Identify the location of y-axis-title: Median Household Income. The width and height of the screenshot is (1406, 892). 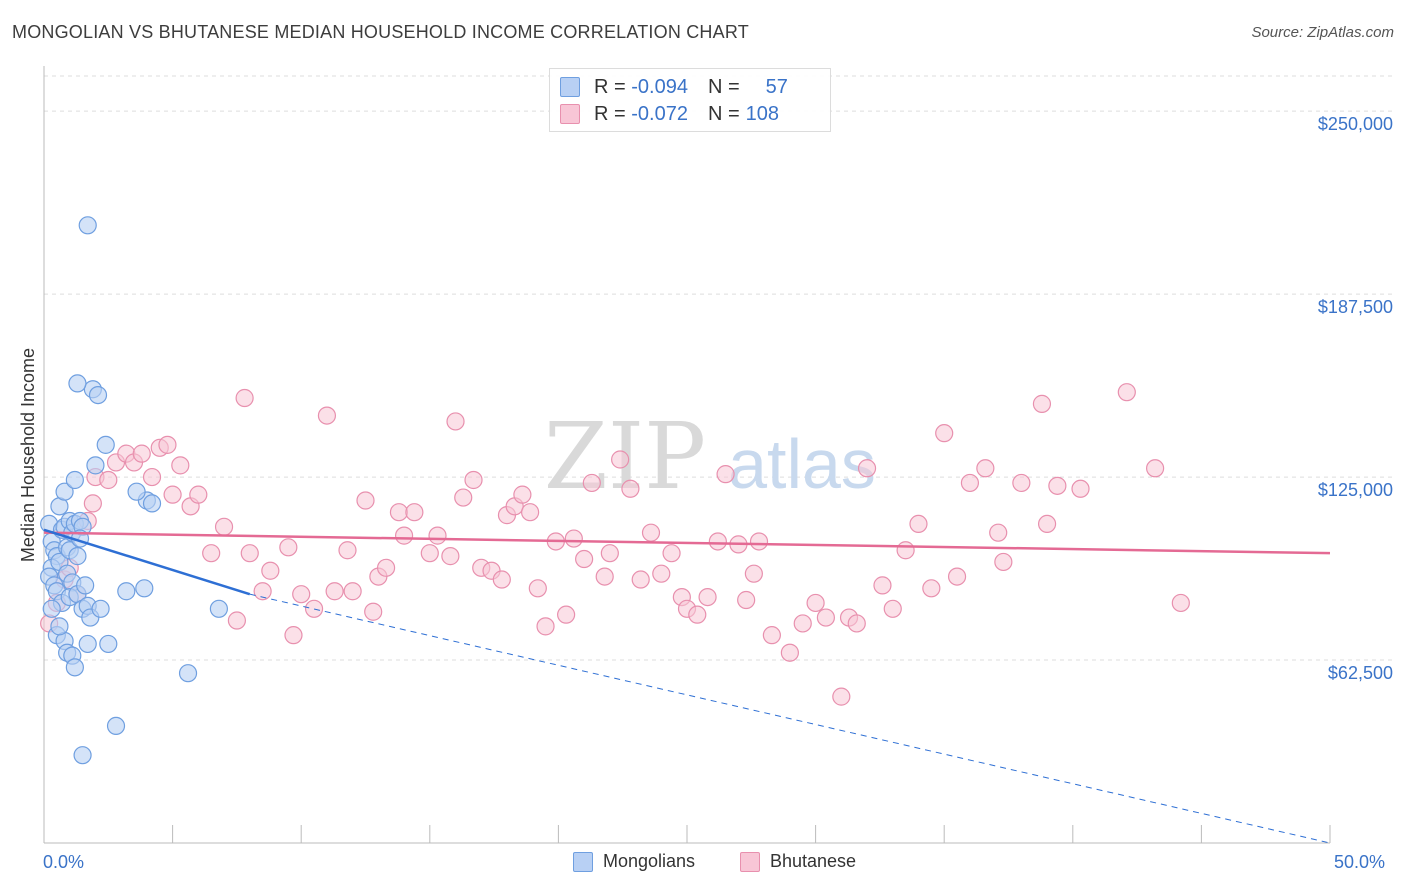
(28, 455).